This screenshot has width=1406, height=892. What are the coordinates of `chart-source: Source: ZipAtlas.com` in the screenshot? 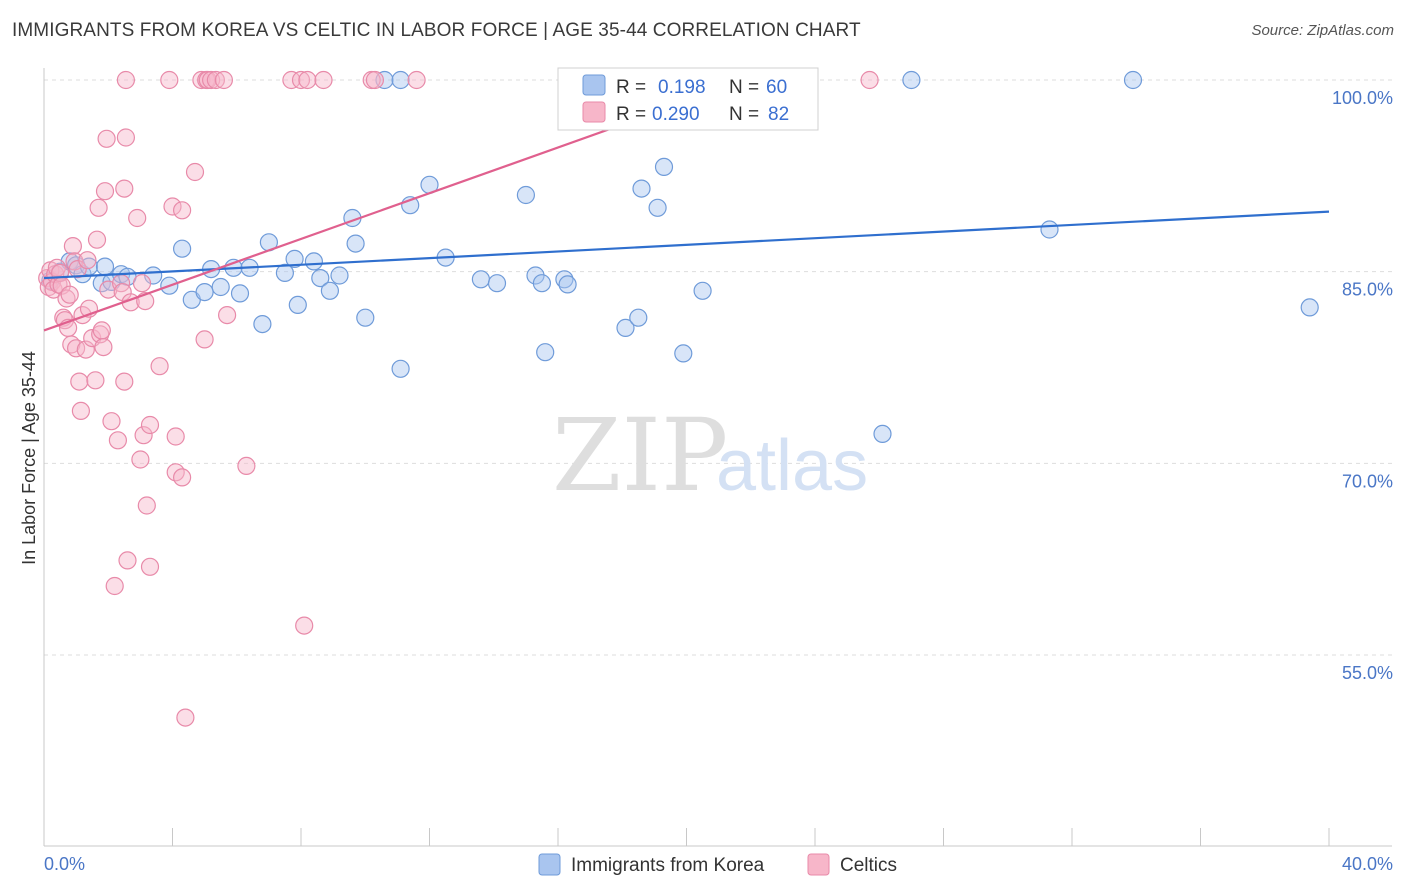 It's located at (1322, 30).